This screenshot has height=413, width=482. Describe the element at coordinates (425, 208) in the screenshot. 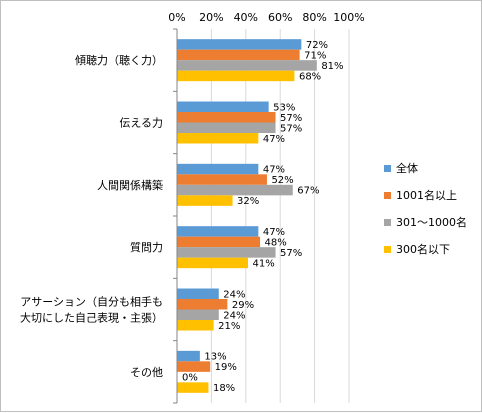

I see `legend: 全体 1001名以上 301～1000名 300名以下` at that location.